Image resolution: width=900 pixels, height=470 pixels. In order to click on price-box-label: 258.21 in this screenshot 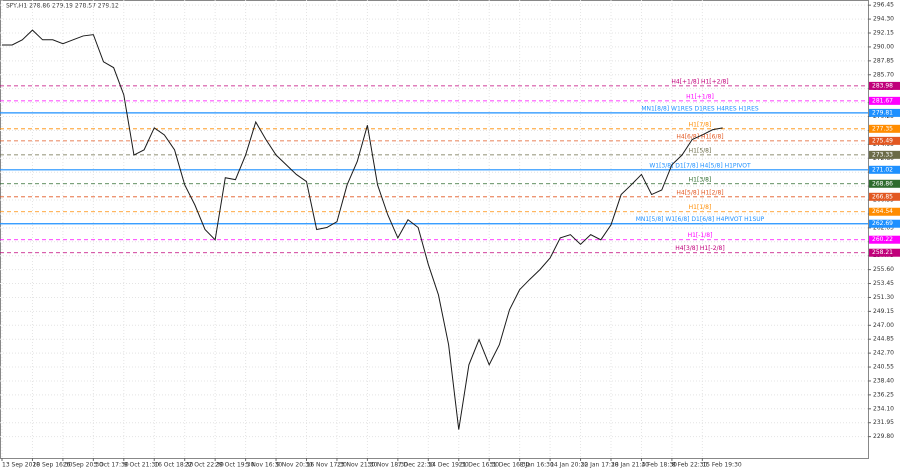, I will do `click(882, 252)`.